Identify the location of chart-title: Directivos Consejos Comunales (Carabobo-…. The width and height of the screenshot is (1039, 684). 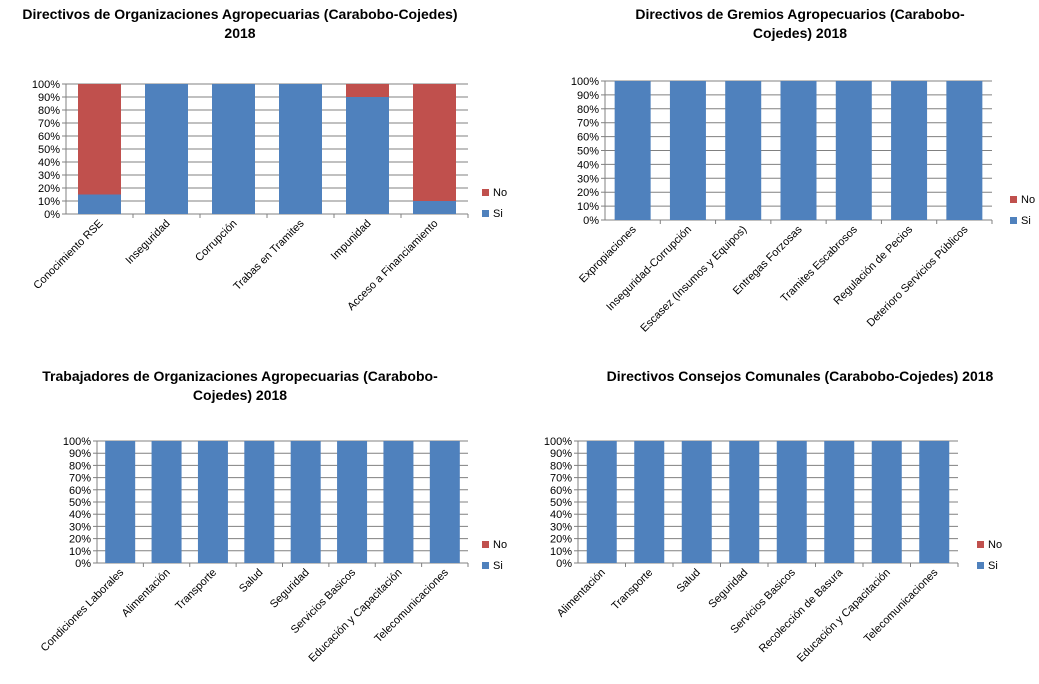
(800, 376).